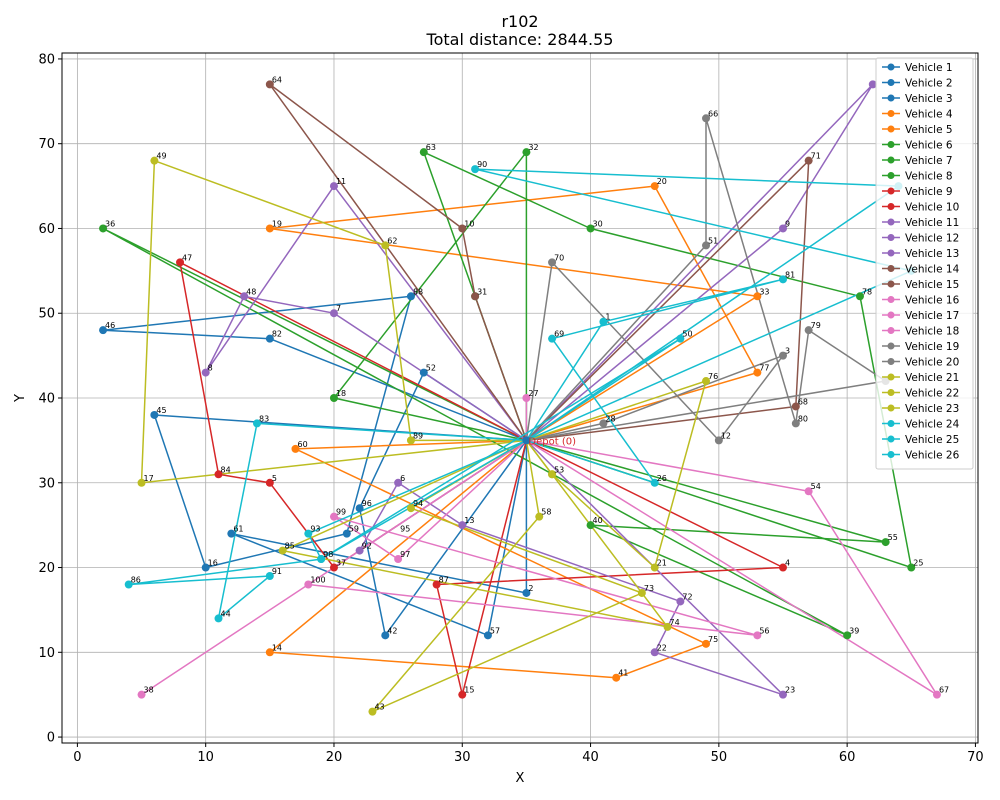 The image size is (1000, 800). Describe the element at coordinates (277, 223) in the screenshot. I see `node-label: 19` at that location.